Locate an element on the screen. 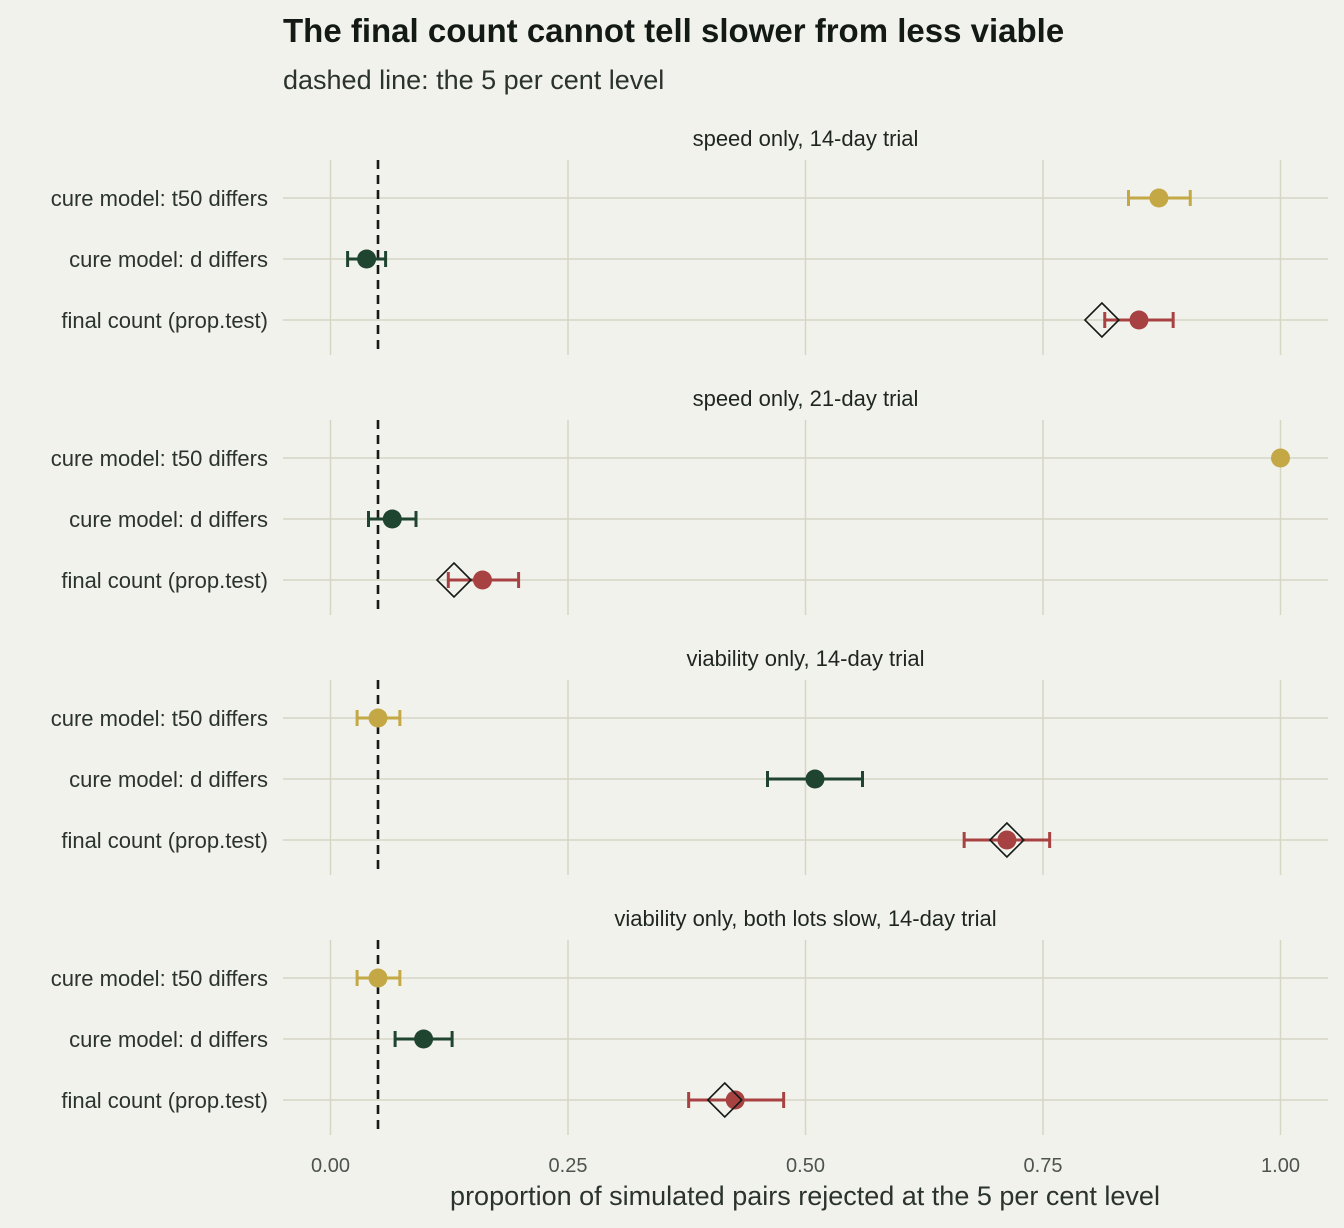  x-tick-label: 0.00 is located at coordinates (330, 1166).